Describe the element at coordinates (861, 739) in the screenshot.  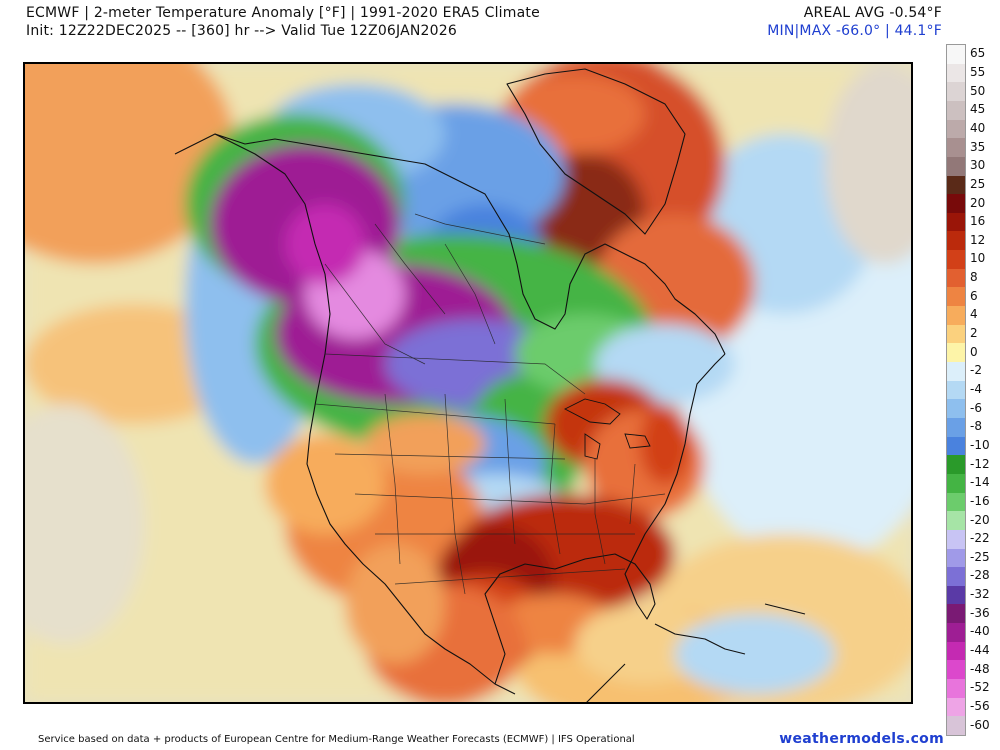
I see `website-link: weathermodels.com` at that location.